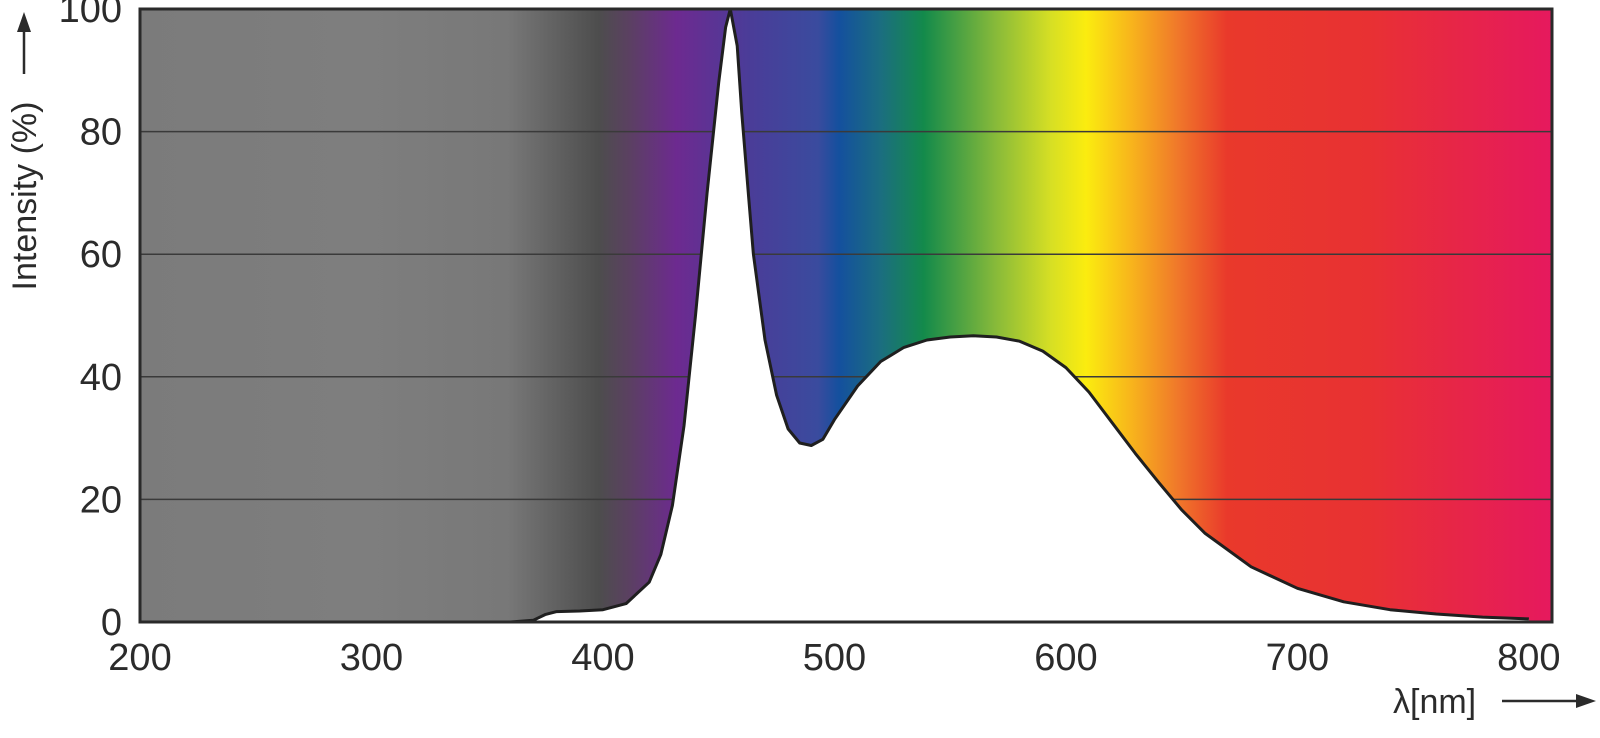 The image size is (1600, 738). I want to click on y-tick-label: 0, so click(111, 623).